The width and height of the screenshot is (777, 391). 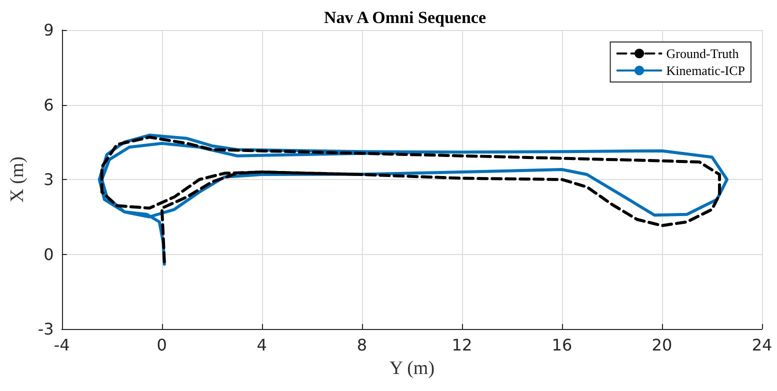 I want to click on x-tick-label: 24, so click(x=762, y=345).